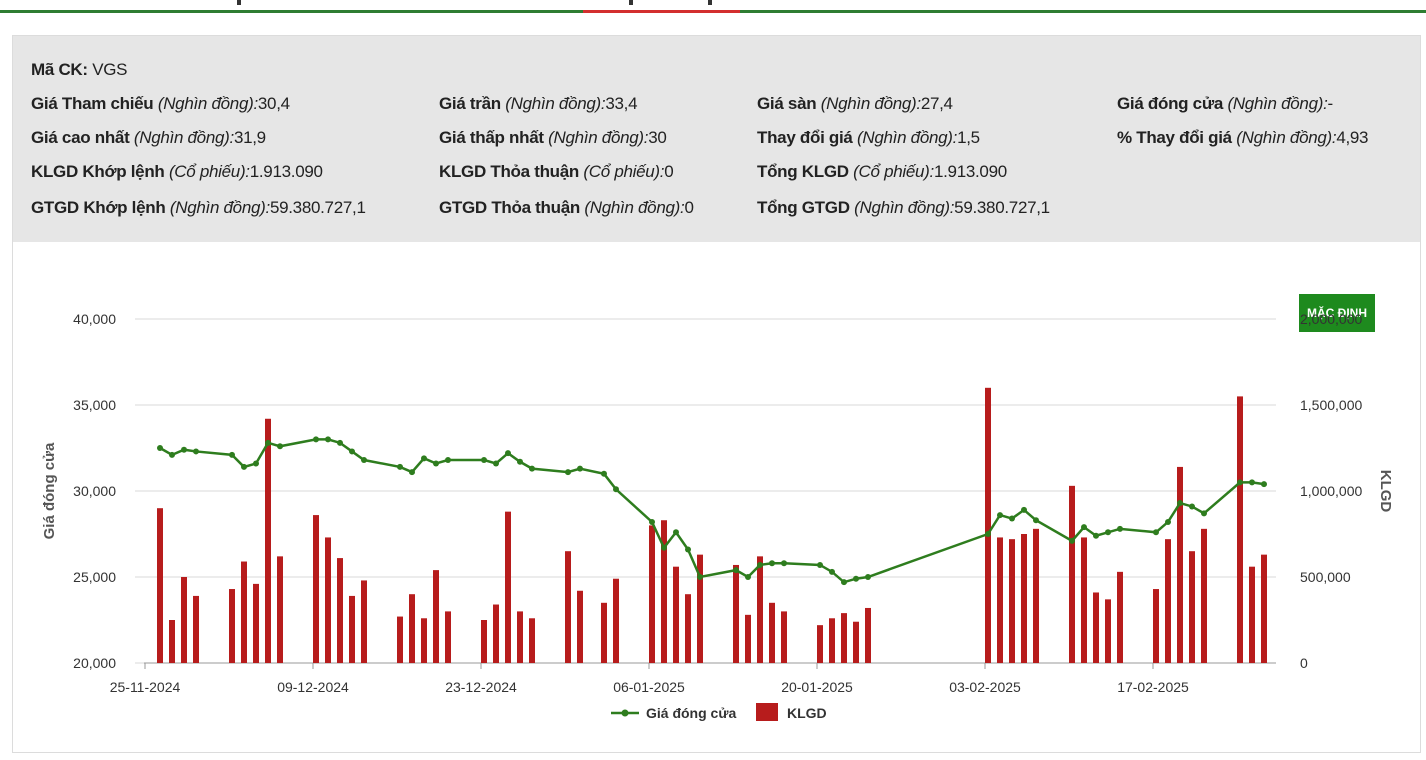  What do you see at coordinates (313, 687) in the screenshot?
I see `x-tick-label: 09-12-2024` at bounding box center [313, 687].